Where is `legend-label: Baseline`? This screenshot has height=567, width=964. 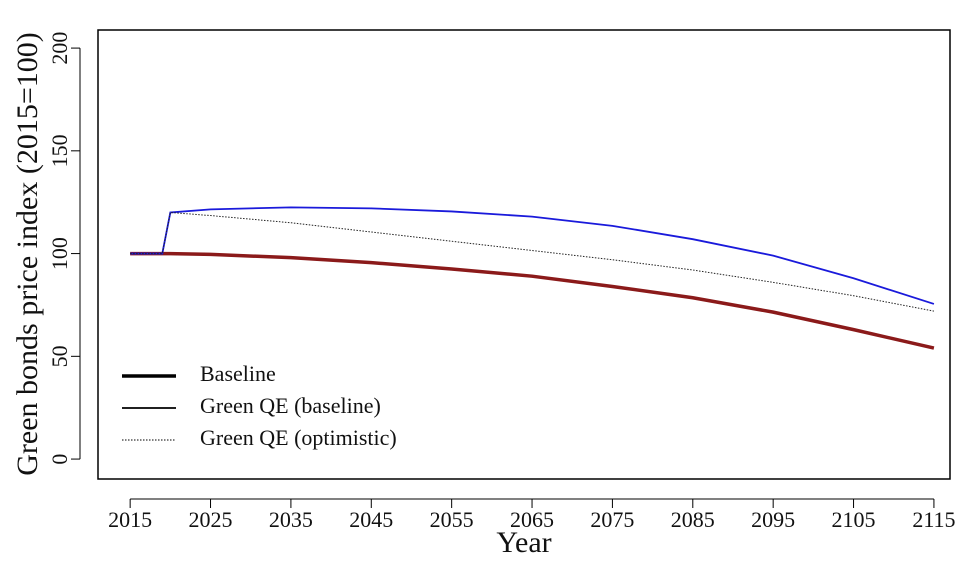 legend-label: Baseline is located at coordinates (238, 373).